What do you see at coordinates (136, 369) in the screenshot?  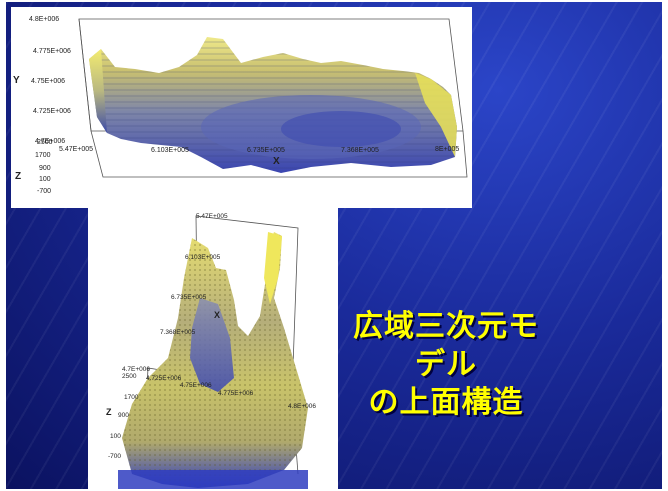 I see `bottom-y-tick: 4.7E+006` at bounding box center [136, 369].